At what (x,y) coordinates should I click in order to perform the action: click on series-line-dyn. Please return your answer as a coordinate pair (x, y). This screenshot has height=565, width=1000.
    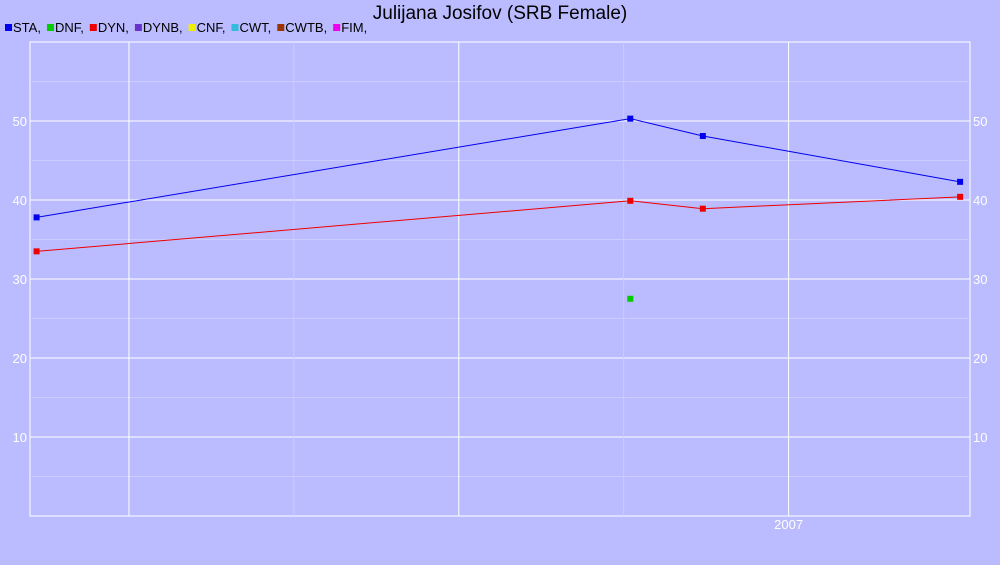
    Looking at the image, I should click on (498, 224).